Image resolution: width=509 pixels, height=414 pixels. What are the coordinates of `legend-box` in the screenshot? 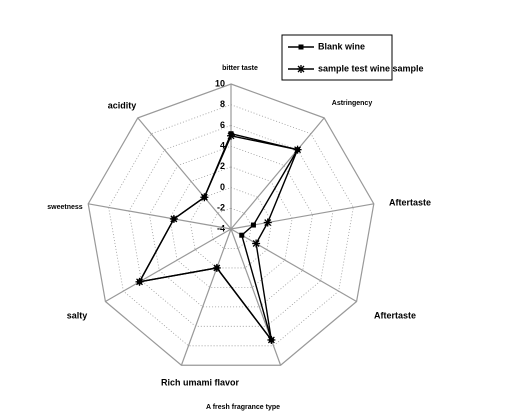 It's located at (337, 57).